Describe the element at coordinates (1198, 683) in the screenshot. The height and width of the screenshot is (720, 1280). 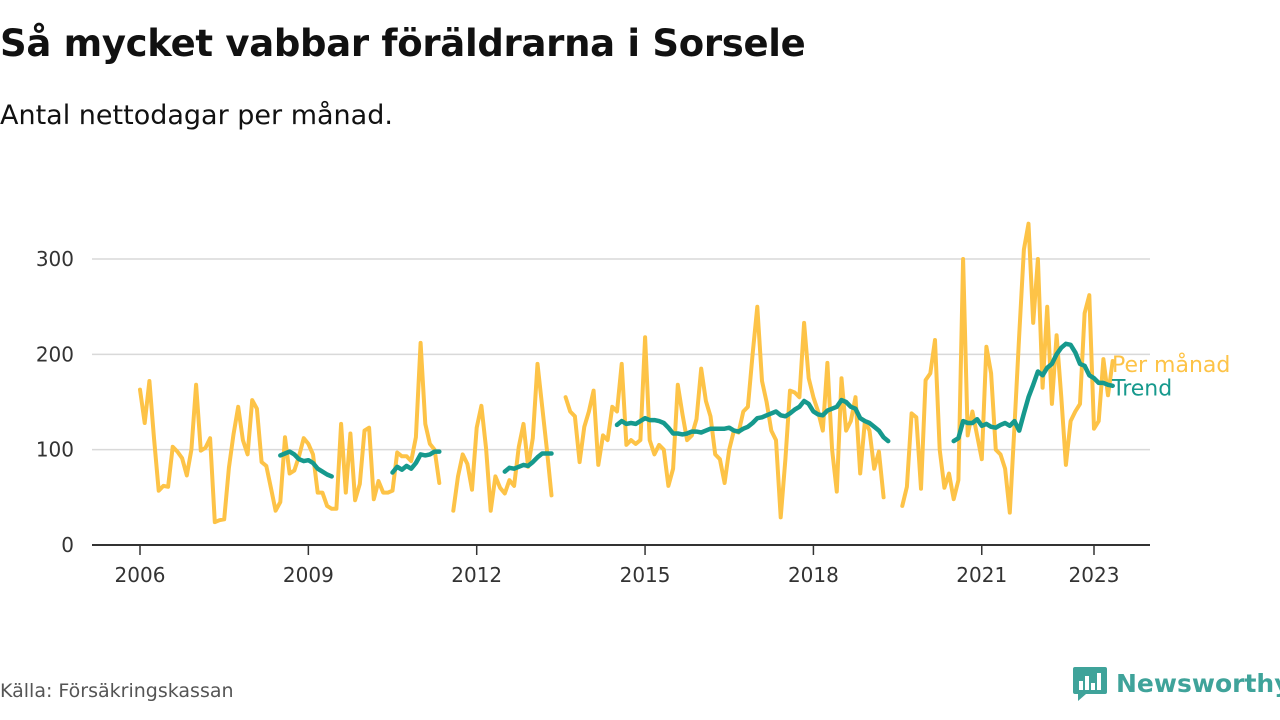
I see `brand-name: Newsworthy` at that location.